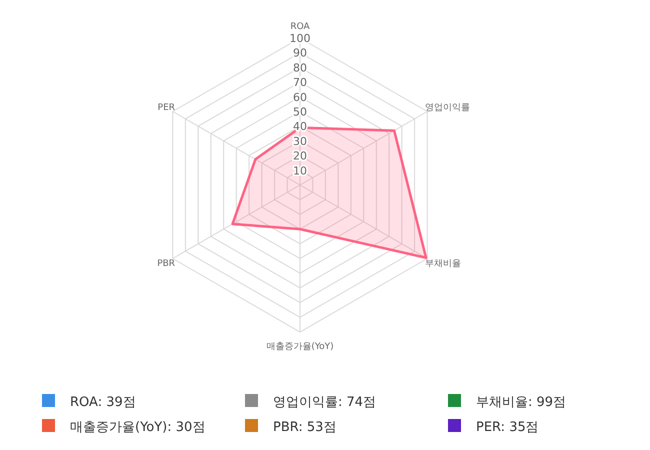  I want to click on text: ROA: 39점, so click(103, 402).